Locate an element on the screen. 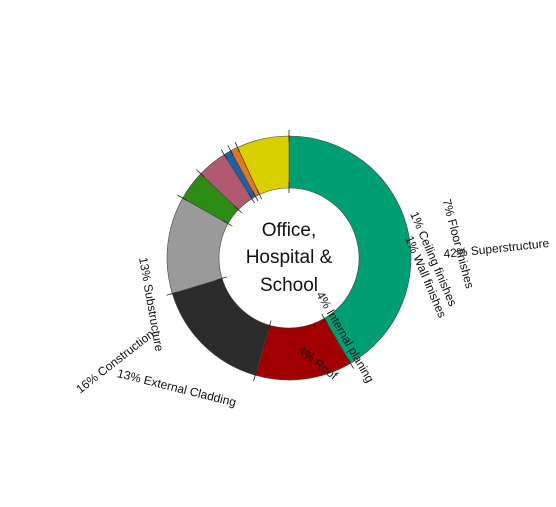  center-text-line-3: School is located at coordinates (289, 285).